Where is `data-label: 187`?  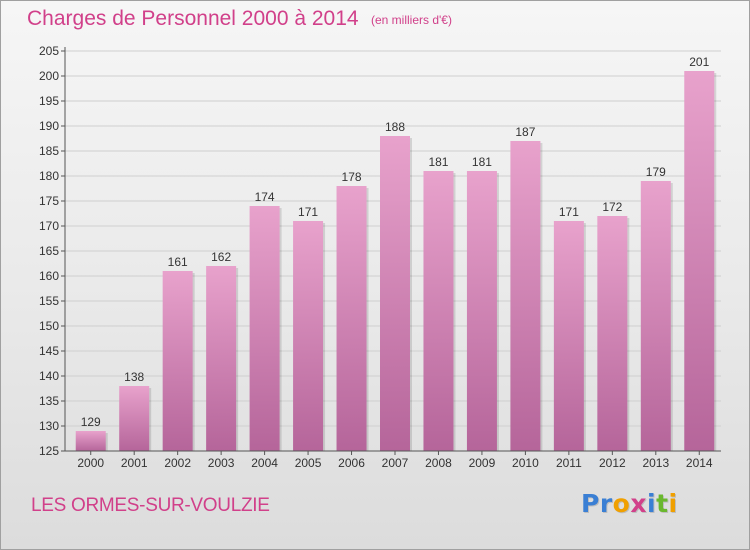
data-label: 187 is located at coordinates (525, 132).